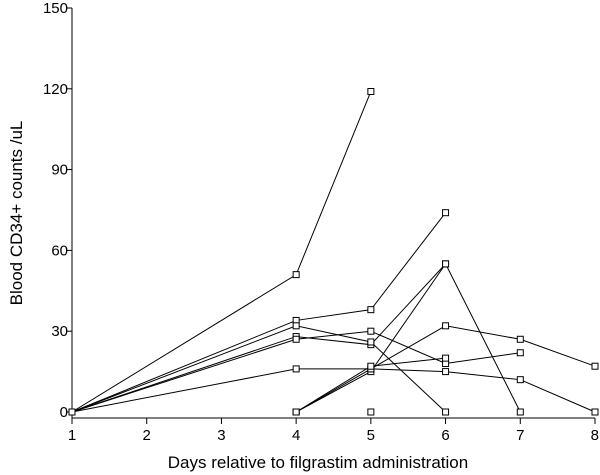  I want to click on y-tick-label: 90, so click(59, 170).